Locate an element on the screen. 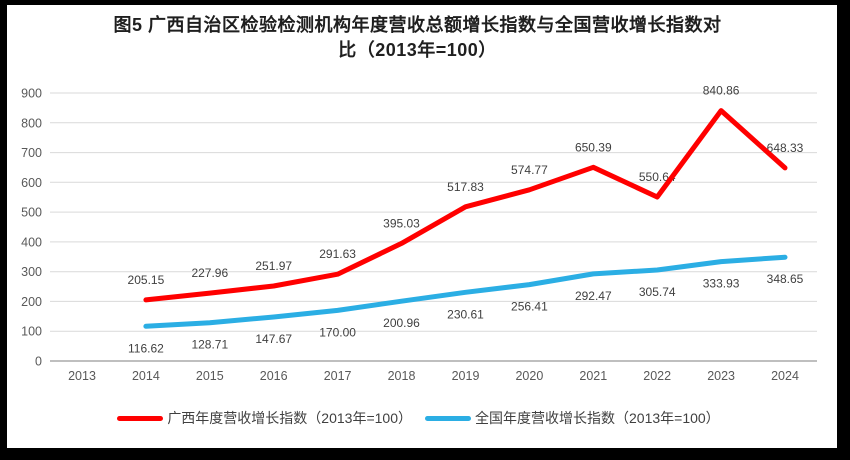 The image size is (850, 460). national-line-swatch is located at coordinates (448, 418).